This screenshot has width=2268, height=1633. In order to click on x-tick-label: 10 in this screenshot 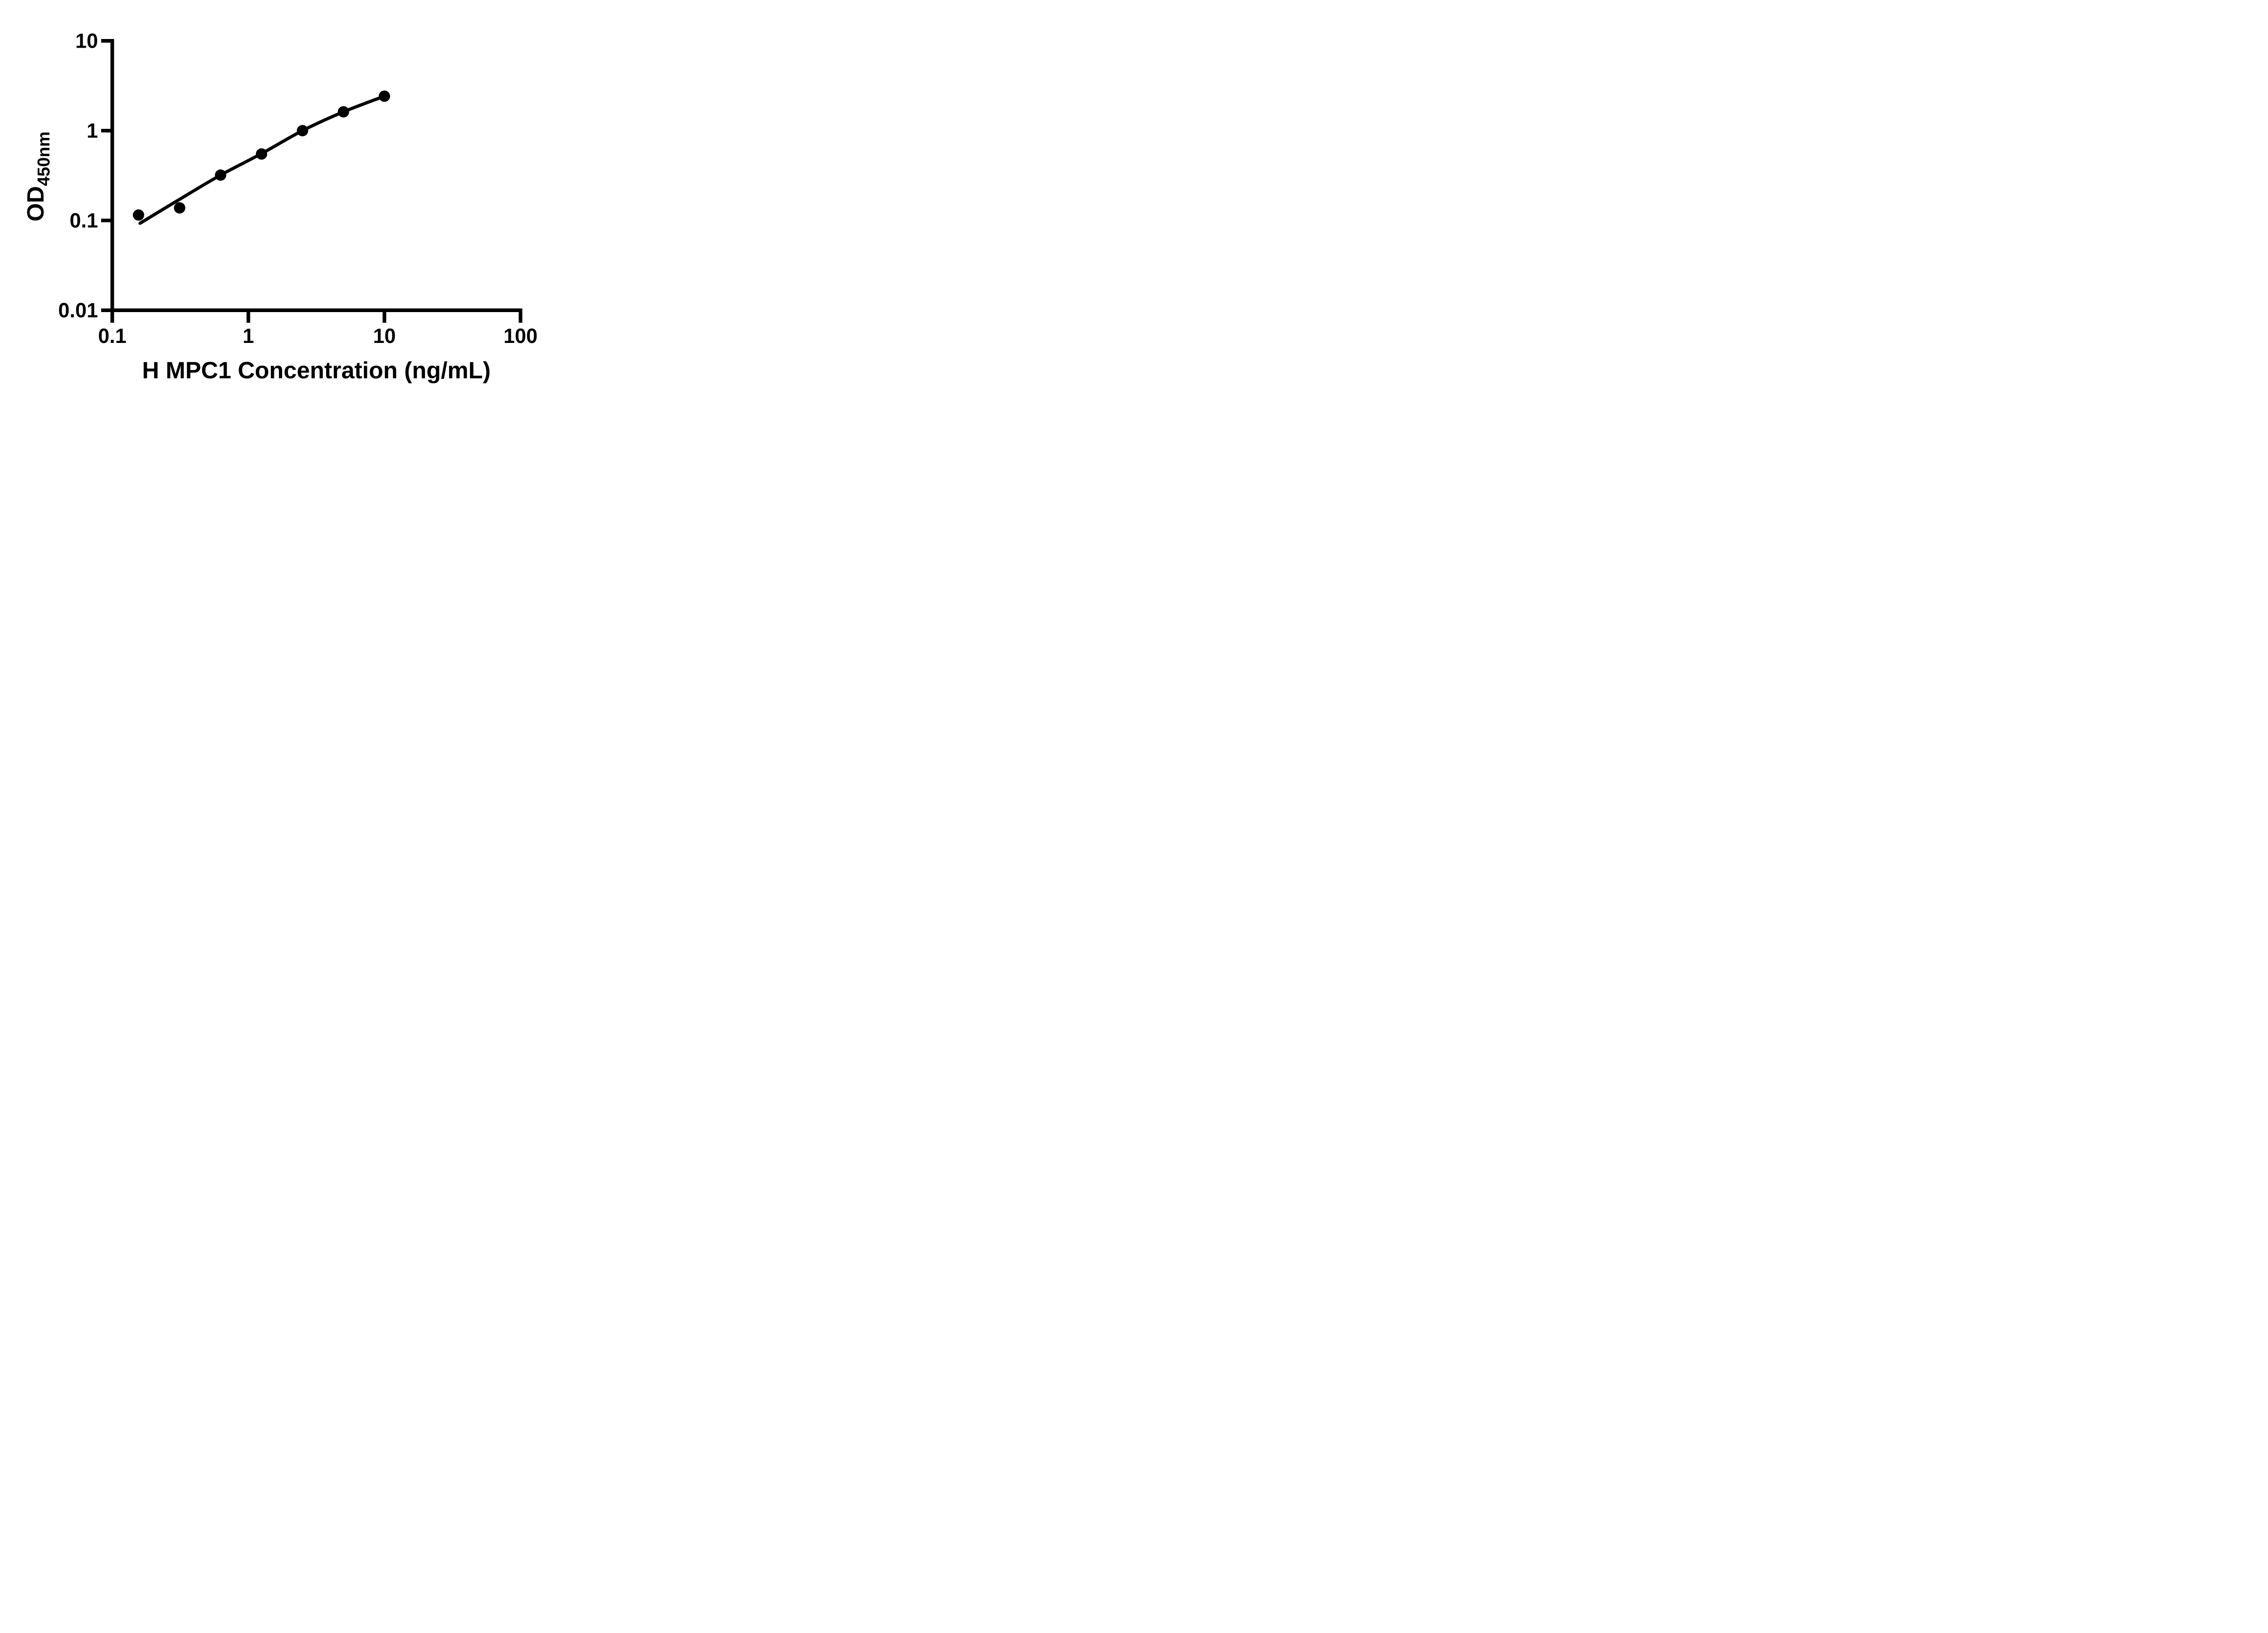, I will do `click(385, 335)`.